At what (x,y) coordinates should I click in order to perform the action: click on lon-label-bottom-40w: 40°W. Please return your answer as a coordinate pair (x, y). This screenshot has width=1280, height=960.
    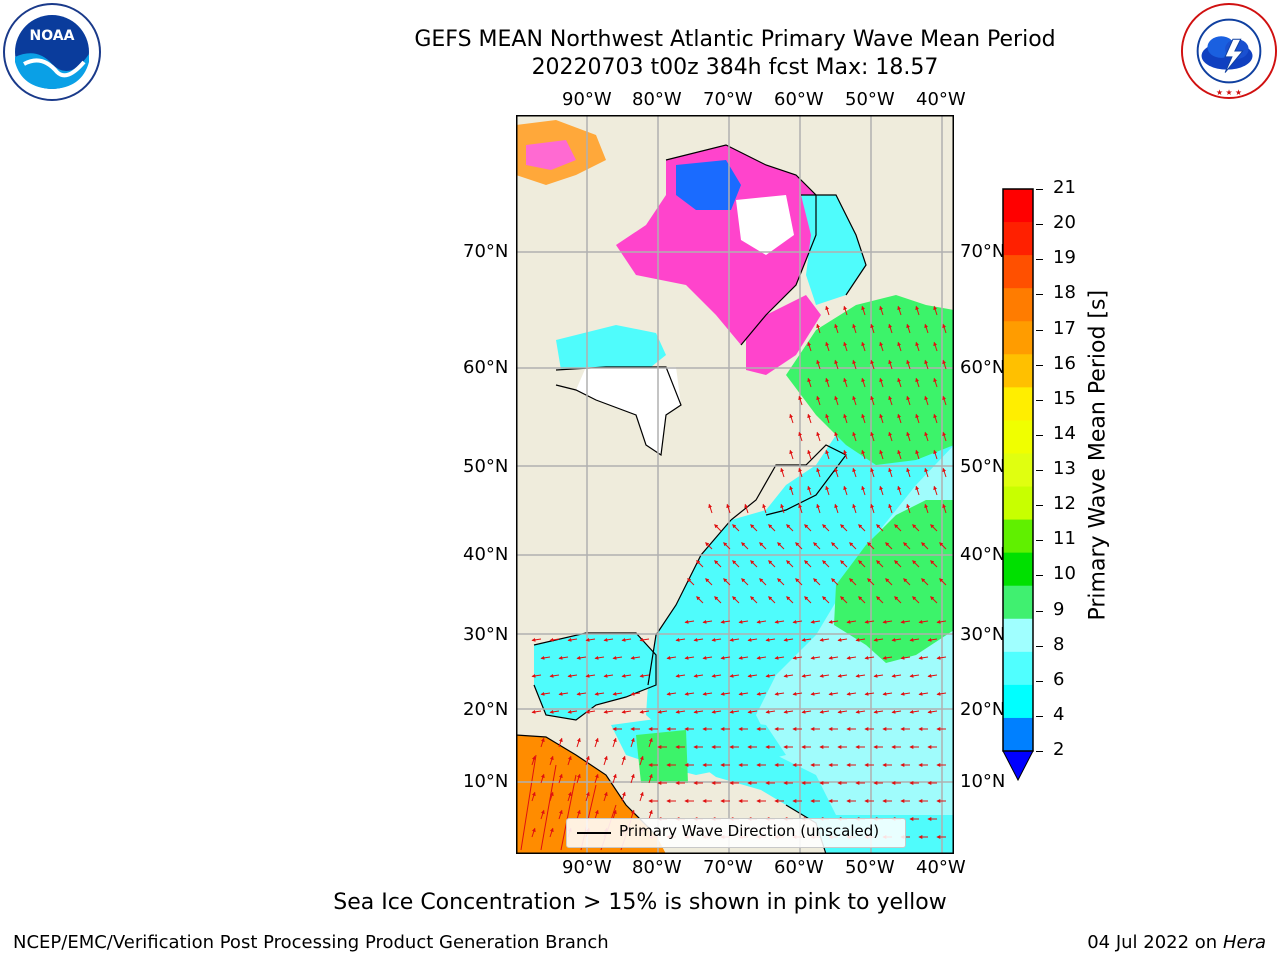
    Looking at the image, I should click on (941, 867).